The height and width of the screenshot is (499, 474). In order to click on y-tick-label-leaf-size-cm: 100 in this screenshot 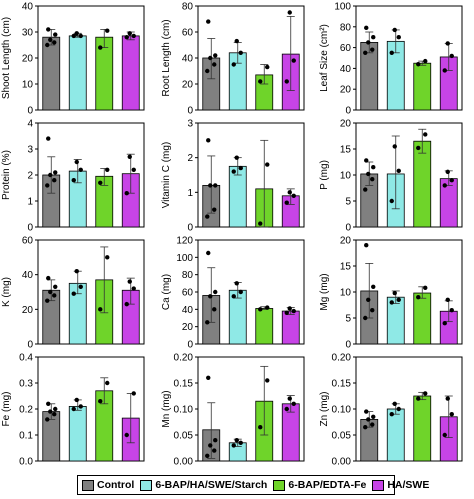, I will do `click(342, 7)`.